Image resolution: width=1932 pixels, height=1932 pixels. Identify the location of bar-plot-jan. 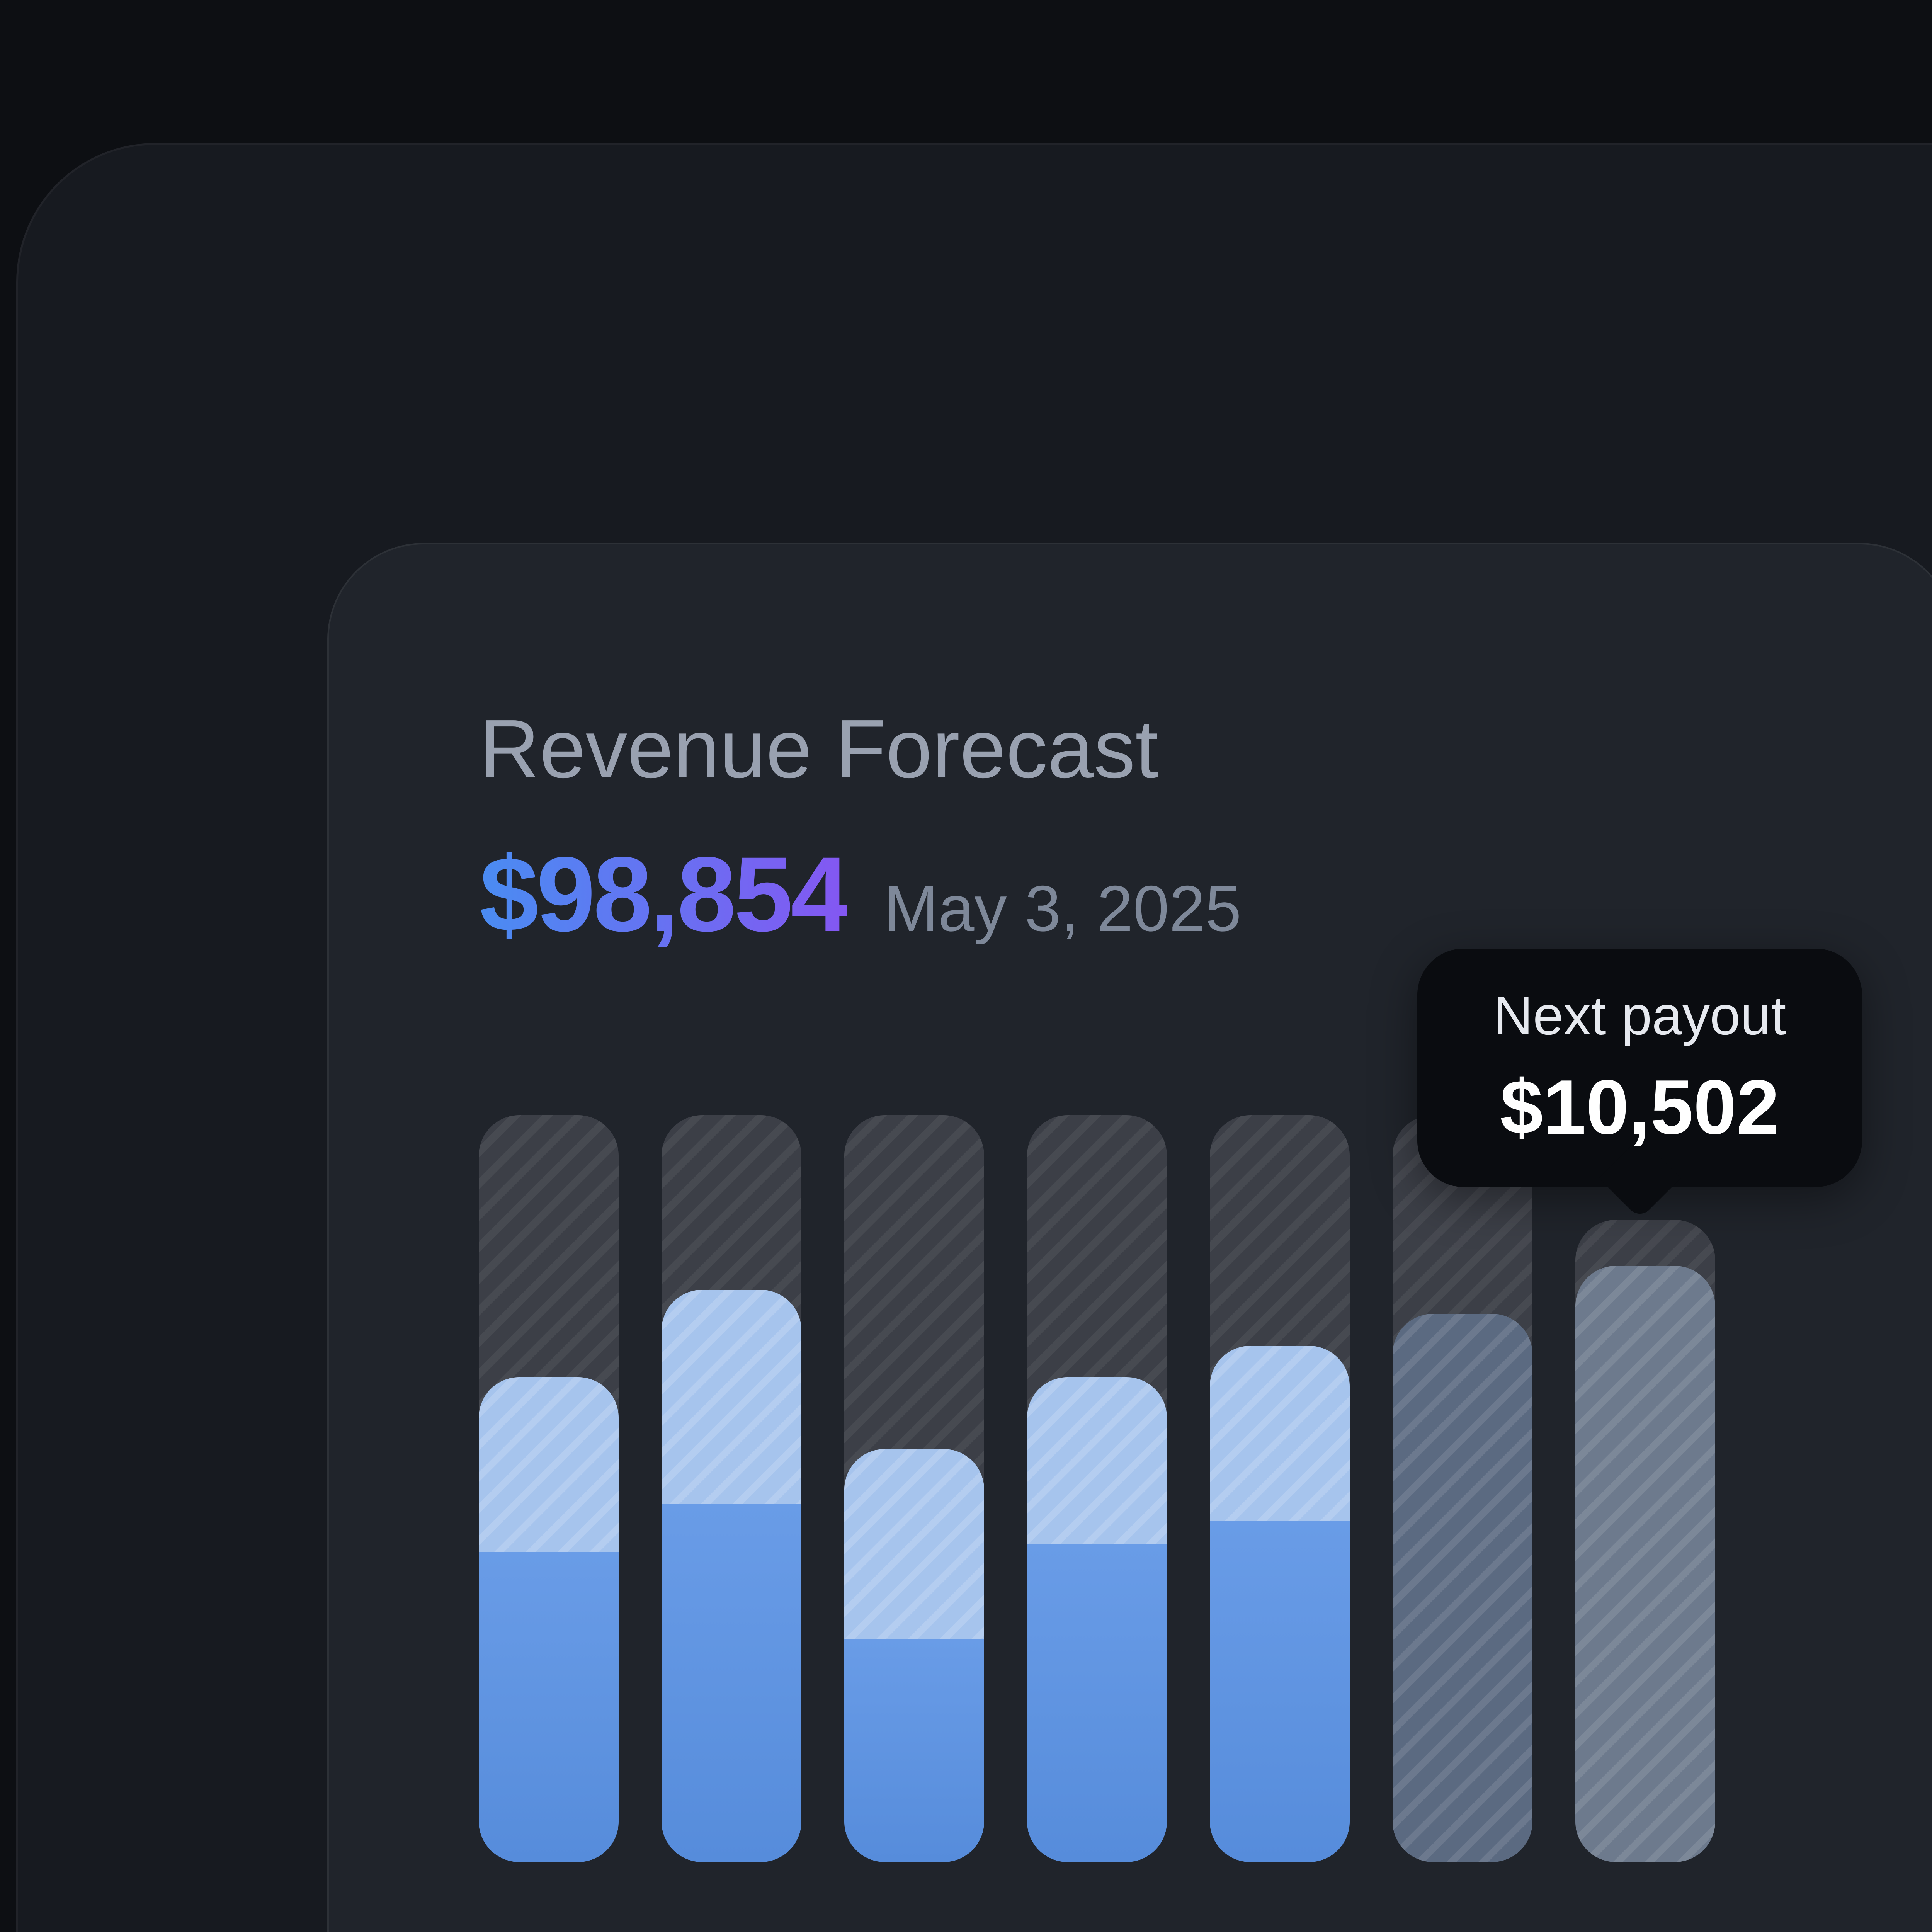
(549, 1489).